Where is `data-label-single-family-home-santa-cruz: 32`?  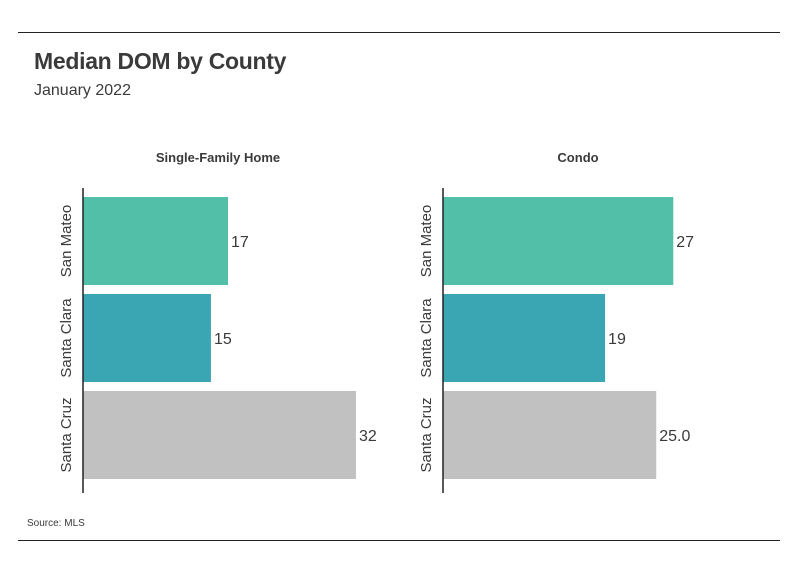 data-label-single-family-home-santa-cruz: 32 is located at coordinates (368, 436).